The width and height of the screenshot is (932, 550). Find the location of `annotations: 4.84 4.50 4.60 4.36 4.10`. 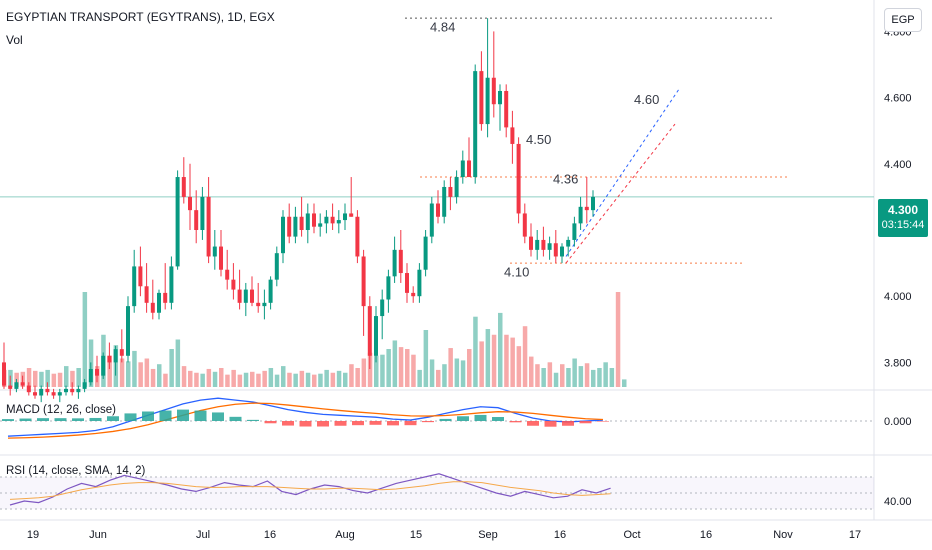

annotations: 4.84 4.50 4.60 4.36 4.10 is located at coordinates (544, 149).